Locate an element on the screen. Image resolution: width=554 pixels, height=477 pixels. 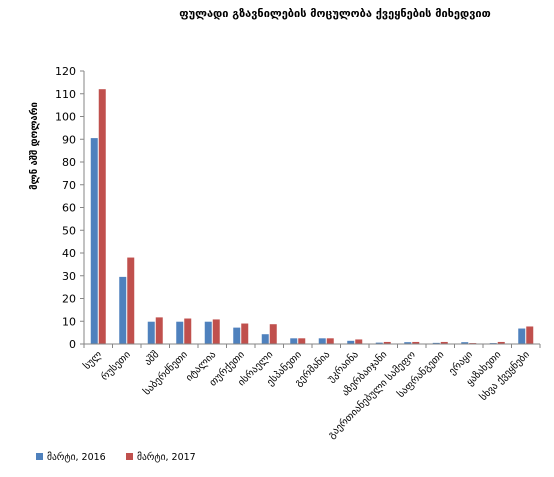
y-tick-label: 90 is located at coordinates (69, 139).